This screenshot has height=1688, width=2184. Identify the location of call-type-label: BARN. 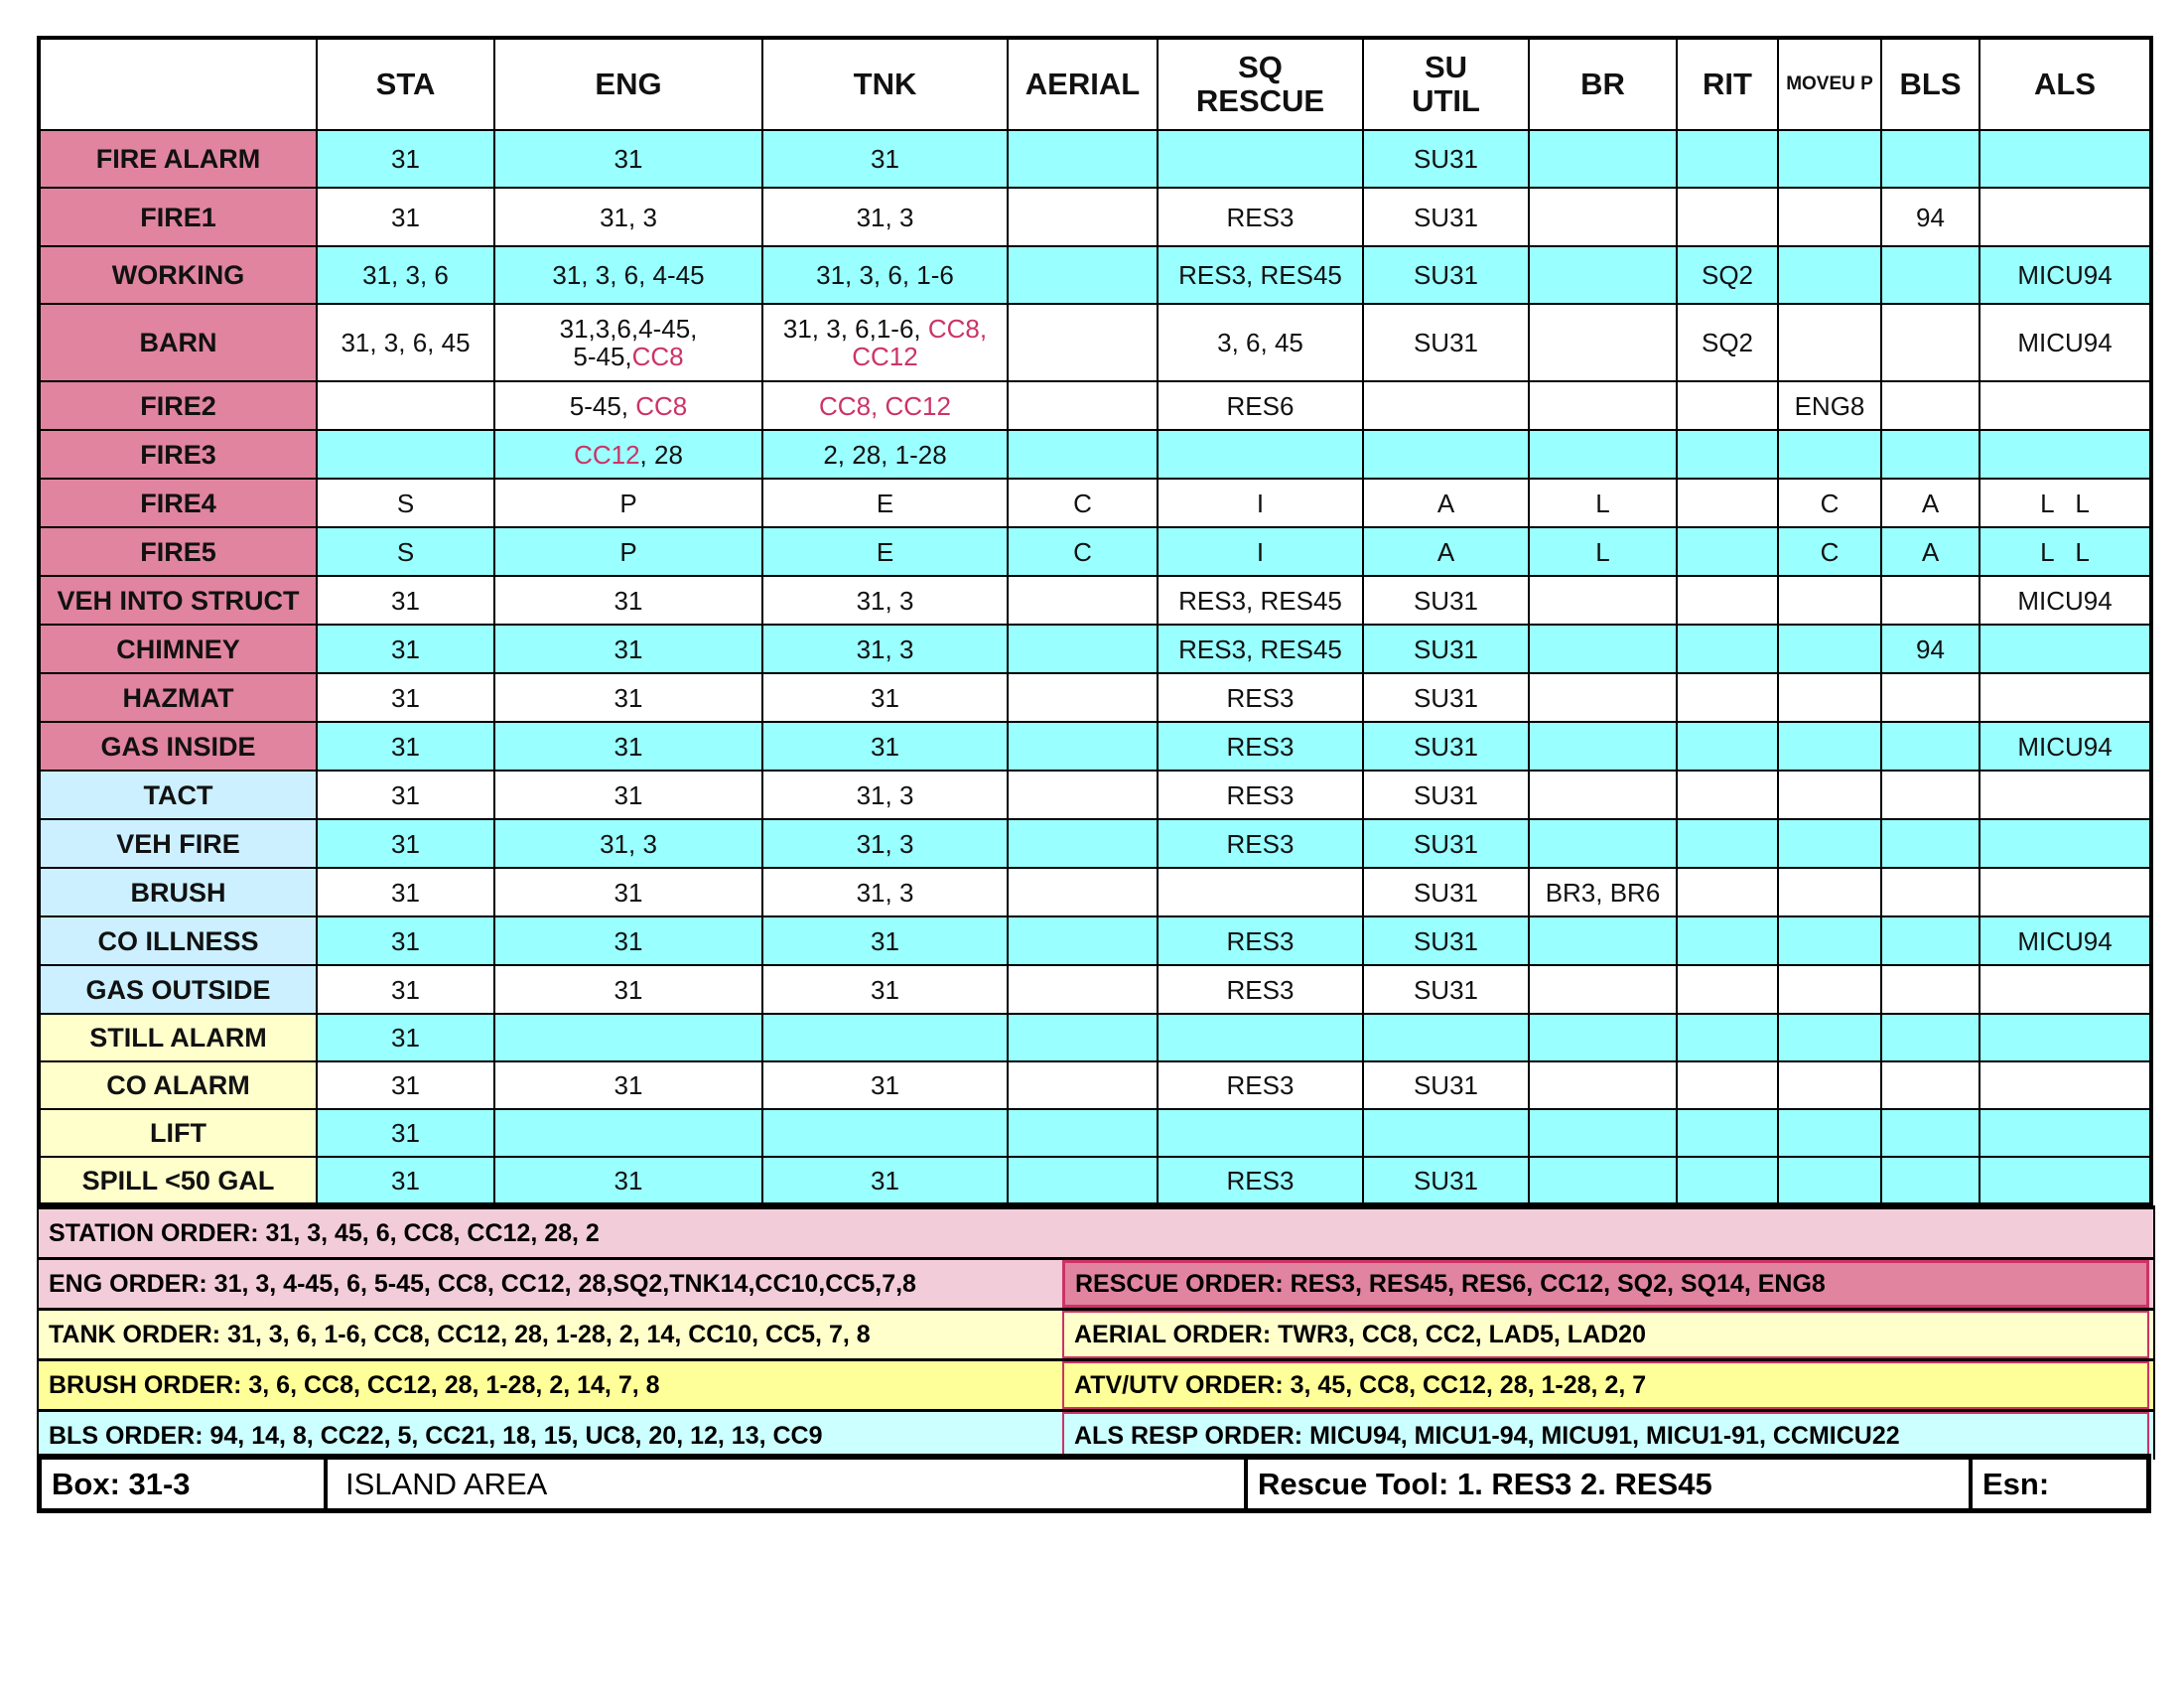
(178, 342).